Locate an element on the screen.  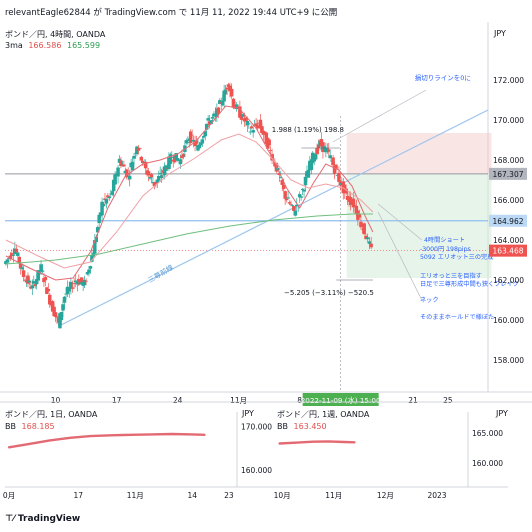
weekly-bb-value: 163.450 is located at coordinates (310, 426).